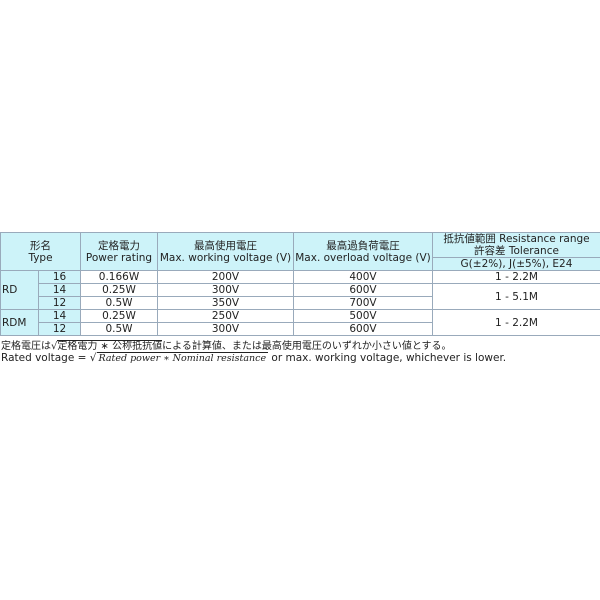  Describe the element at coordinates (40, 251) in the screenshot. I see `header-type: 形名 Type` at that location.